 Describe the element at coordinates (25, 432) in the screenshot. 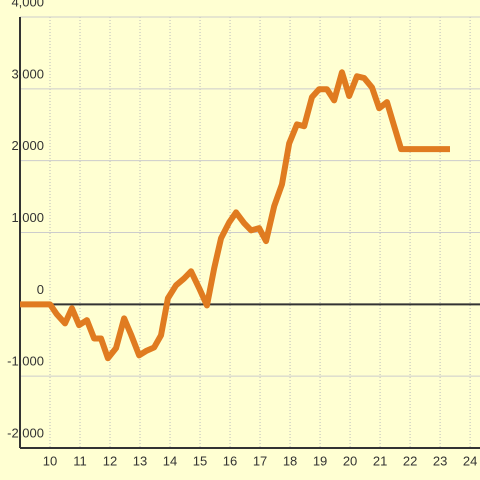

I see `y-tick-label: -2,000` at that location.